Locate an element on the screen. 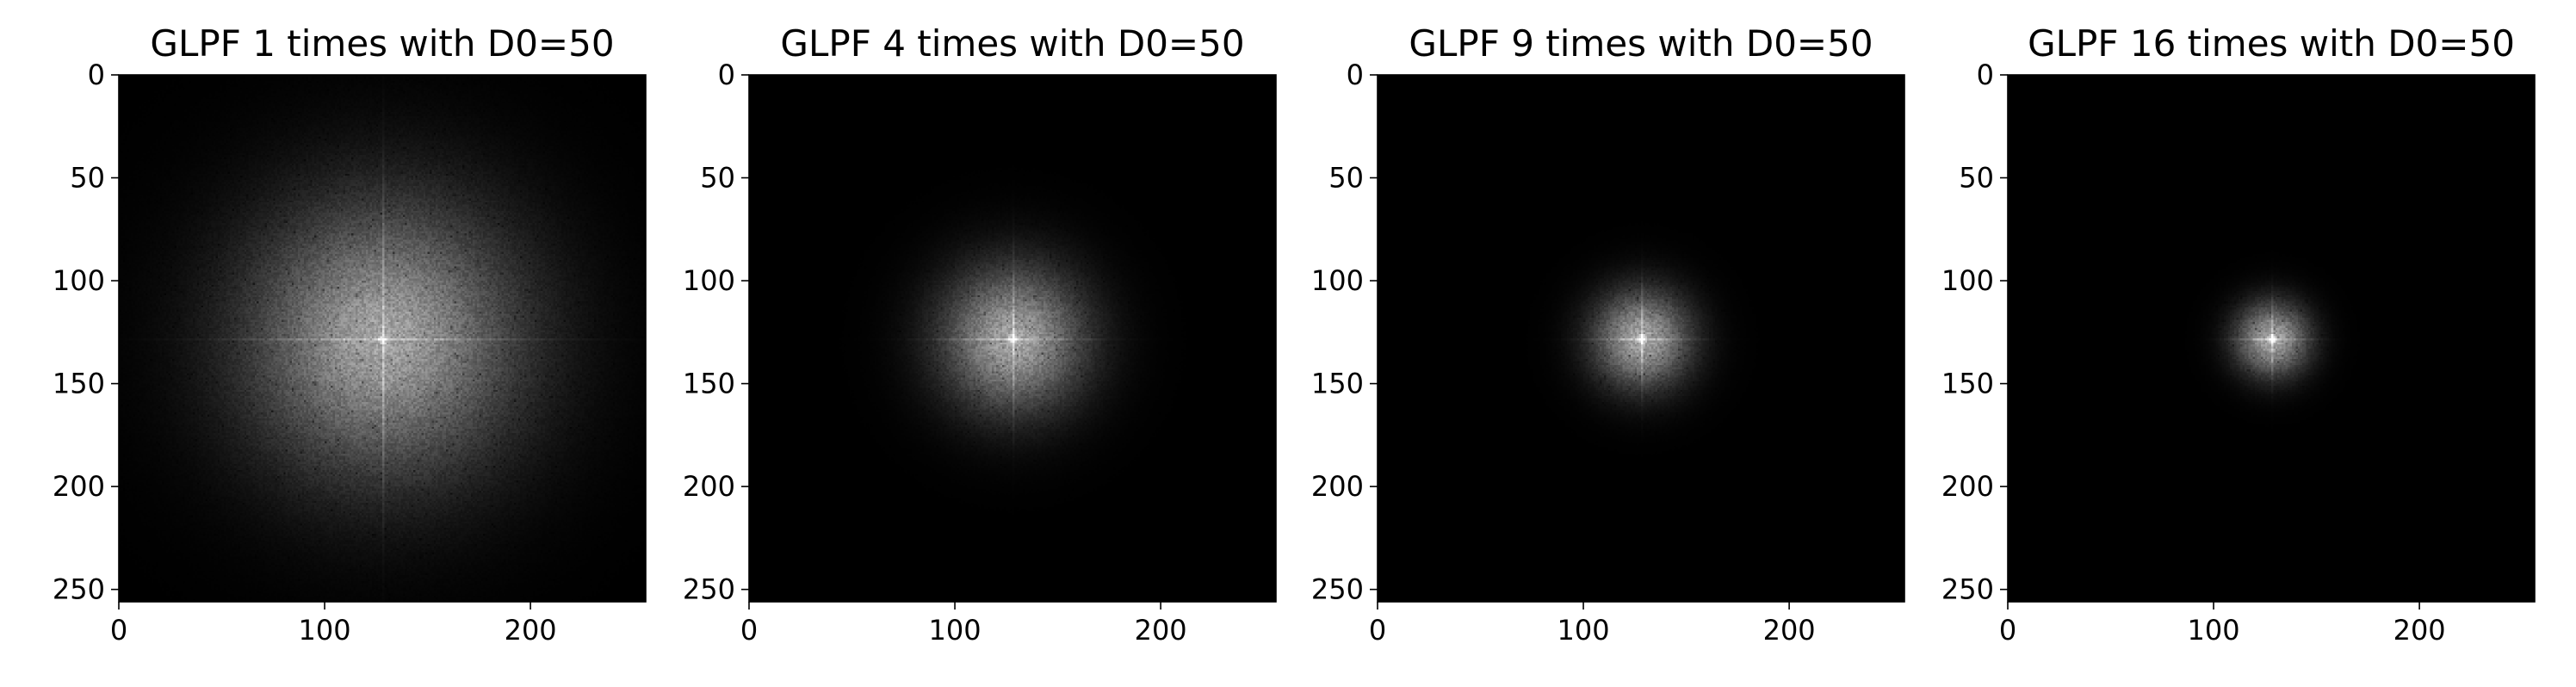  panel-title-1: GLPF 1 times with D0=50 is located at coordinates (382, 43).